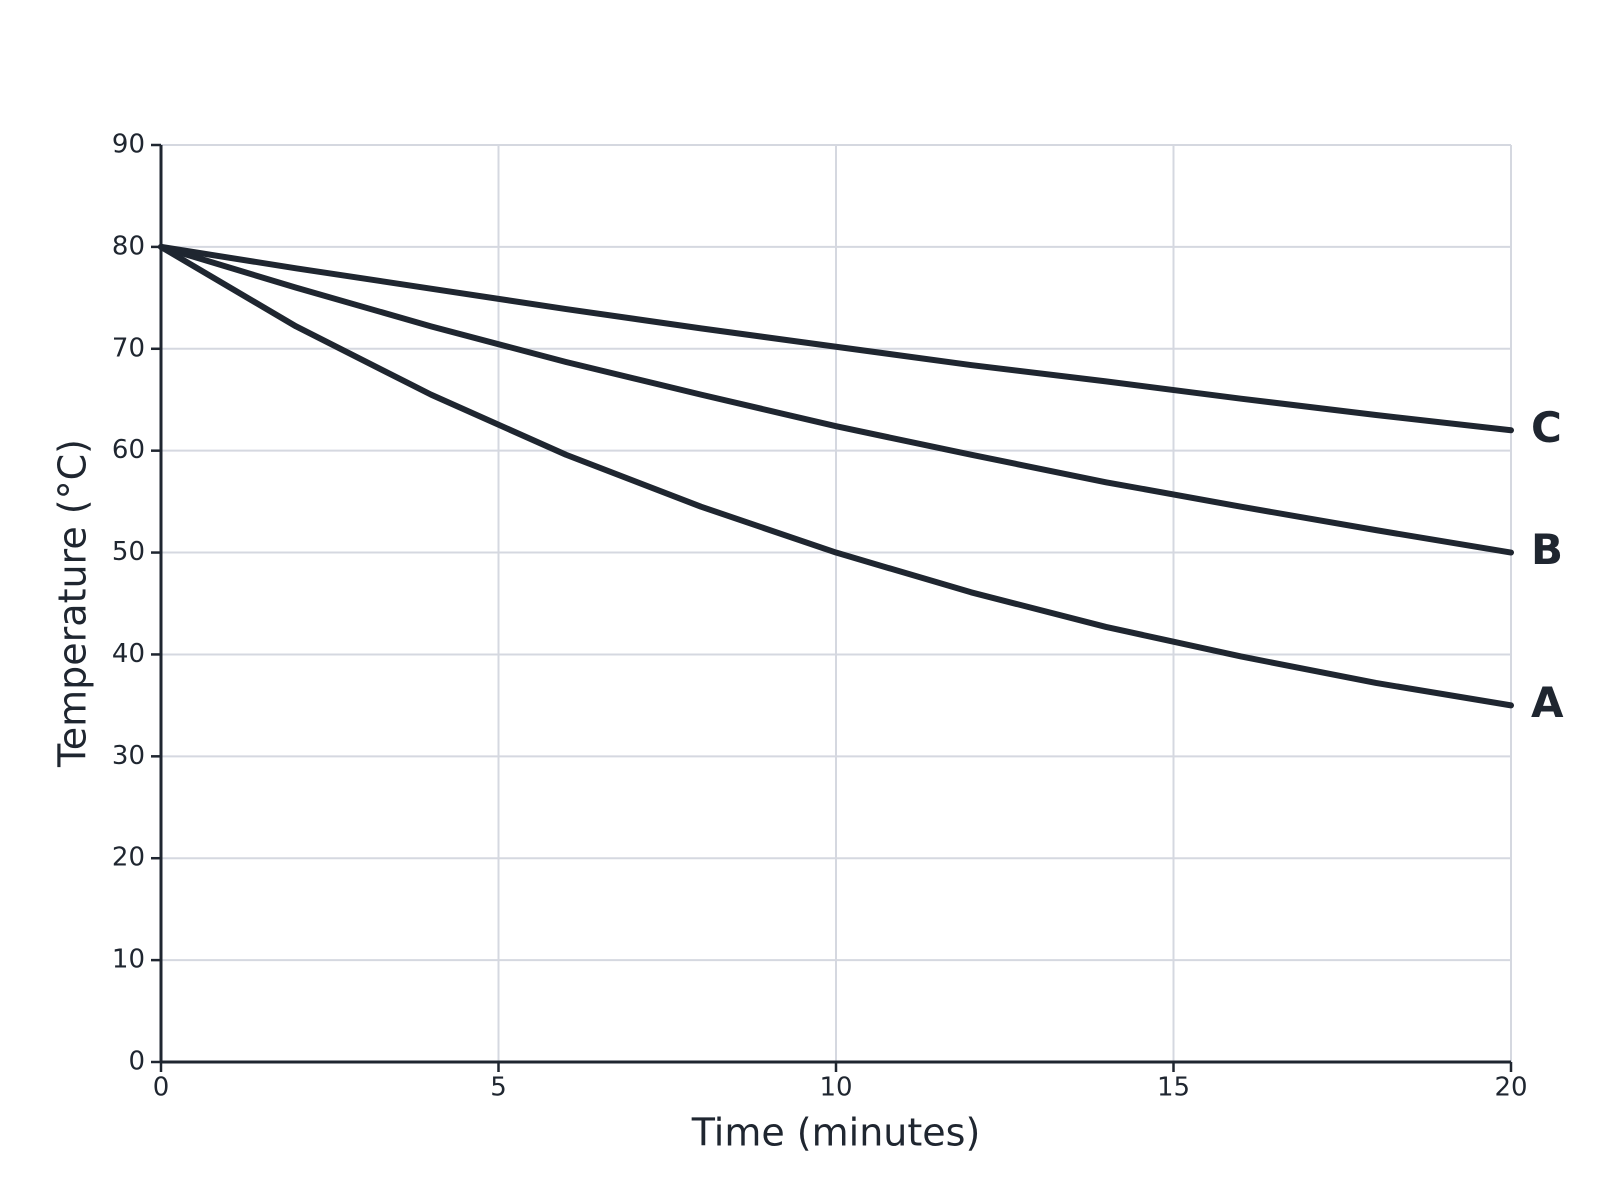 This screenshot has height=1200, width=1600. Describe the element at coordinates (128, 858) in the screenshot. I see `y-tick-label: 20` at that location.